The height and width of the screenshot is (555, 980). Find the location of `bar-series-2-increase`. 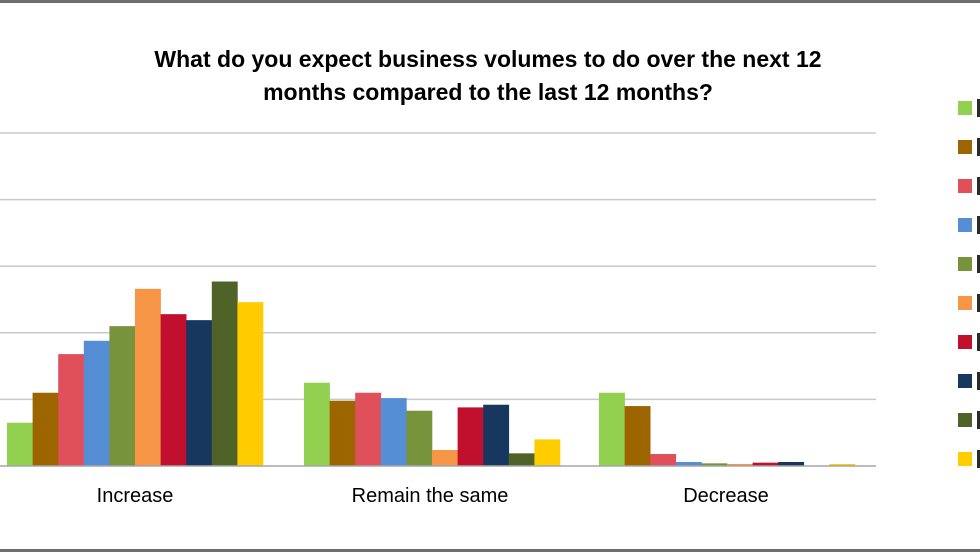

bar-series-2-increase is located at coordinates (45, 429).